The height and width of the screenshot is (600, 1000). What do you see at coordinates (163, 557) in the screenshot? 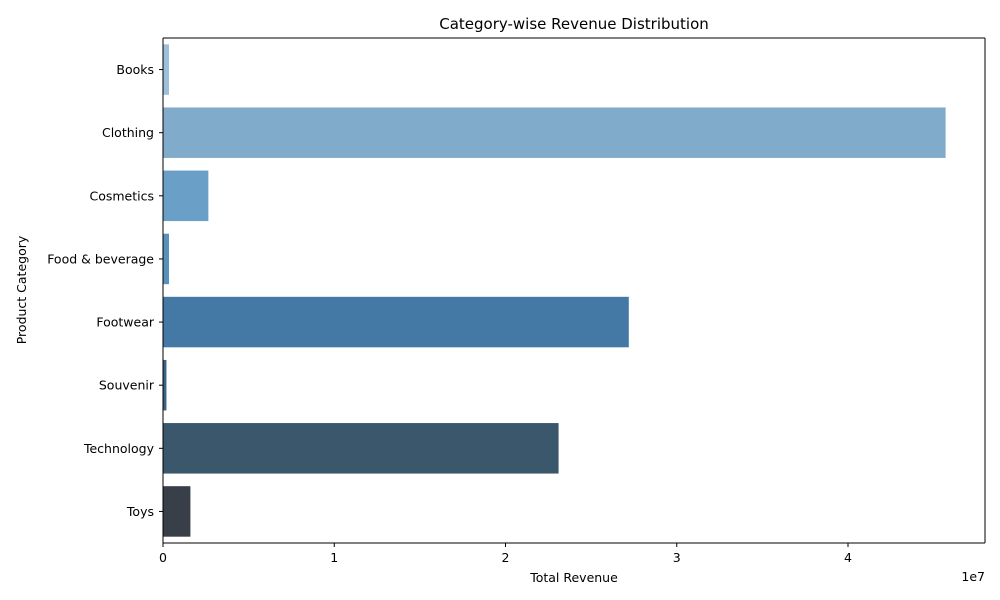
I see `x-tick-label: 0` at bounding box center [163, 557].